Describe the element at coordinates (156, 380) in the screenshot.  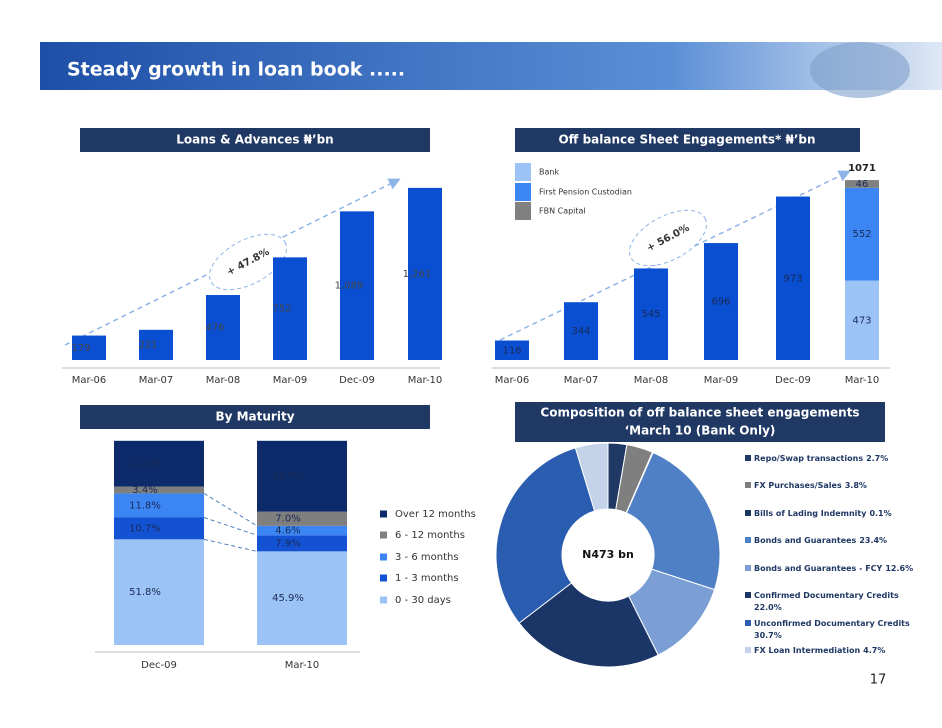
I see `x-tick-label: Mar-07` at that location.